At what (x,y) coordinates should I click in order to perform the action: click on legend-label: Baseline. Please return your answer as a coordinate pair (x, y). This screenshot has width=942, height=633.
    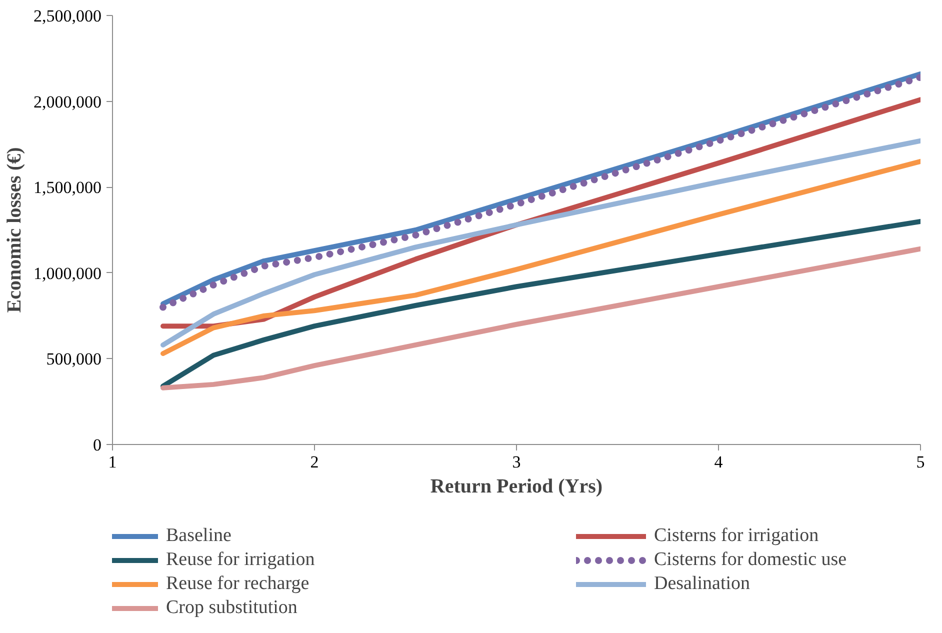
    Looking at the image, I should click on (199, 536).